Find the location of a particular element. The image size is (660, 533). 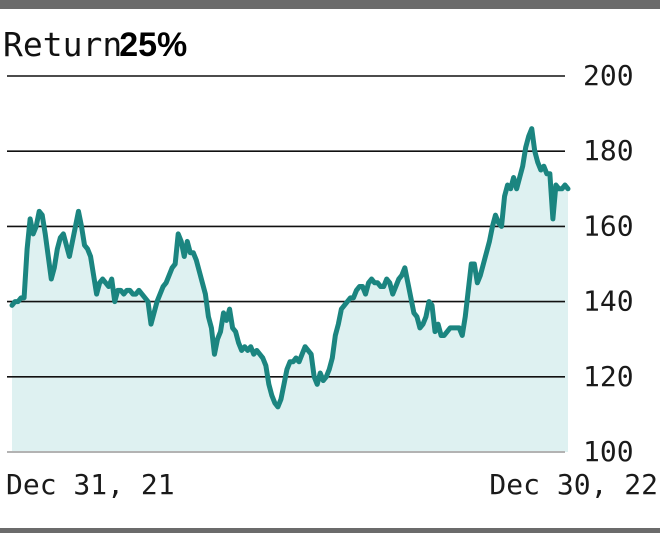

x-axis-start-label: Dec 31, 21 is located at coordinates (90, 484).